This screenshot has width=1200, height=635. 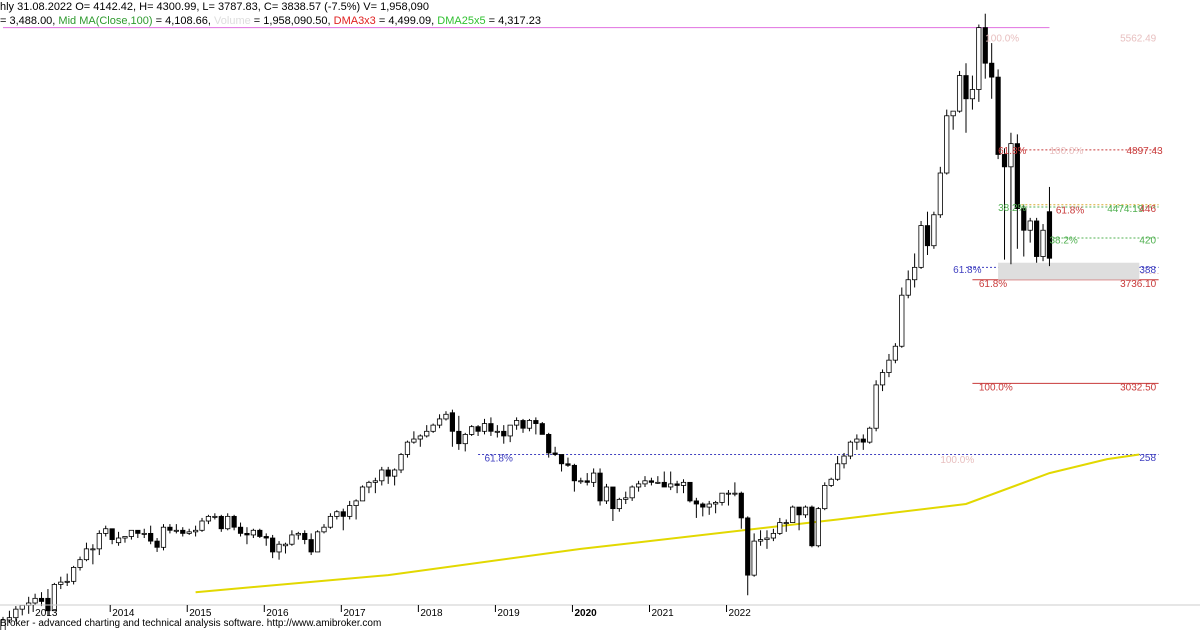 What do you see at coordinates (1138, 387) in the screenshot?
I see `fibonacci-label: 3032.50` at bounding box center [1138, 387].